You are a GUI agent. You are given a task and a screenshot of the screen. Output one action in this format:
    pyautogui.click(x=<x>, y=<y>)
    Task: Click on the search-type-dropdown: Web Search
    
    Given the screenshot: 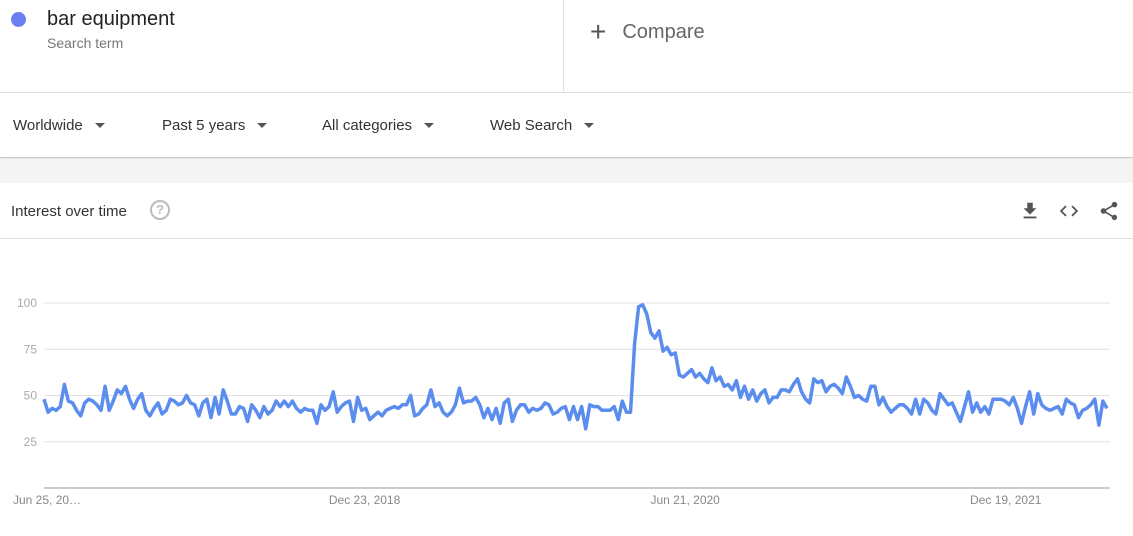 What is the action you would take?
    pyautogui.click(x=542, y=125)
    